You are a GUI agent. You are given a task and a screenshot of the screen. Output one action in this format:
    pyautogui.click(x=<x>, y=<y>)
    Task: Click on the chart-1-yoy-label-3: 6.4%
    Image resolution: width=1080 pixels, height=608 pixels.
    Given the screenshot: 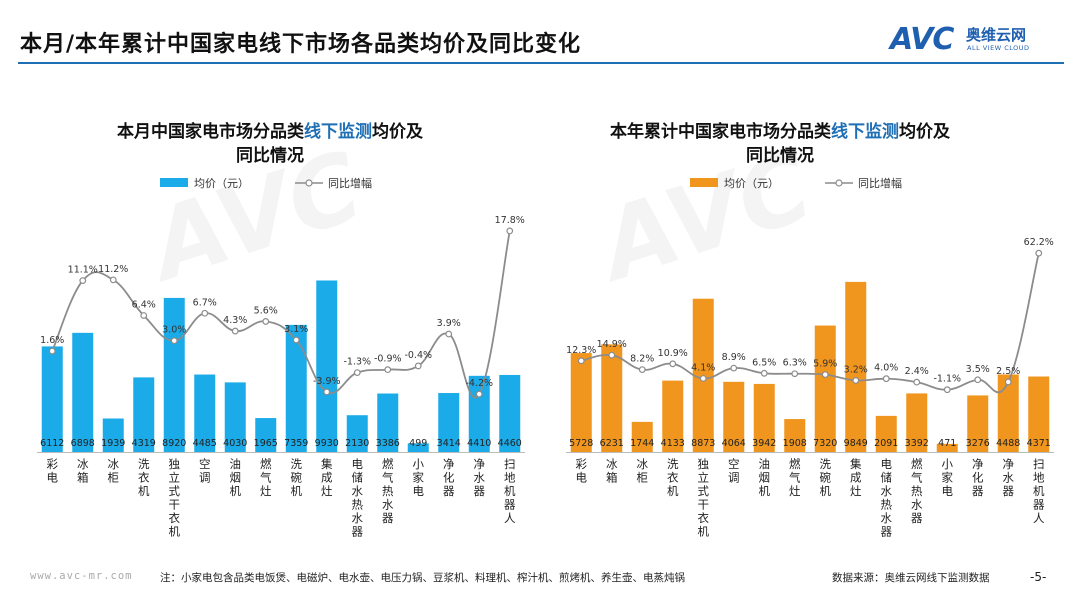 What is the action you would take?
    pyautogui.click(x=144, y=304)
    